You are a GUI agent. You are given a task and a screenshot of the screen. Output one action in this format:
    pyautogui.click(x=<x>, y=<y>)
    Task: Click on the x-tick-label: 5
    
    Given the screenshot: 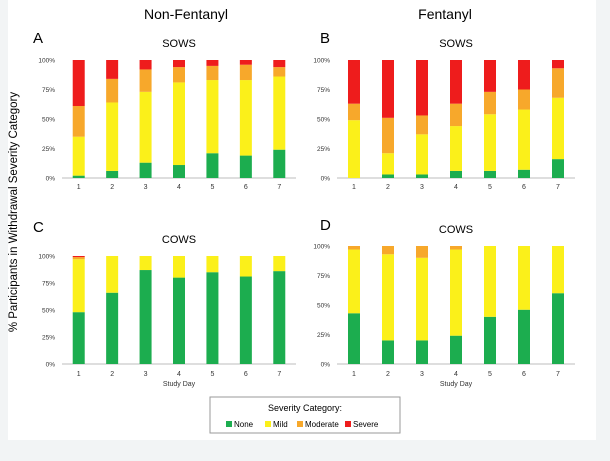 What is the action you would take?
    pyautogui.click(x=212, y=374)
    